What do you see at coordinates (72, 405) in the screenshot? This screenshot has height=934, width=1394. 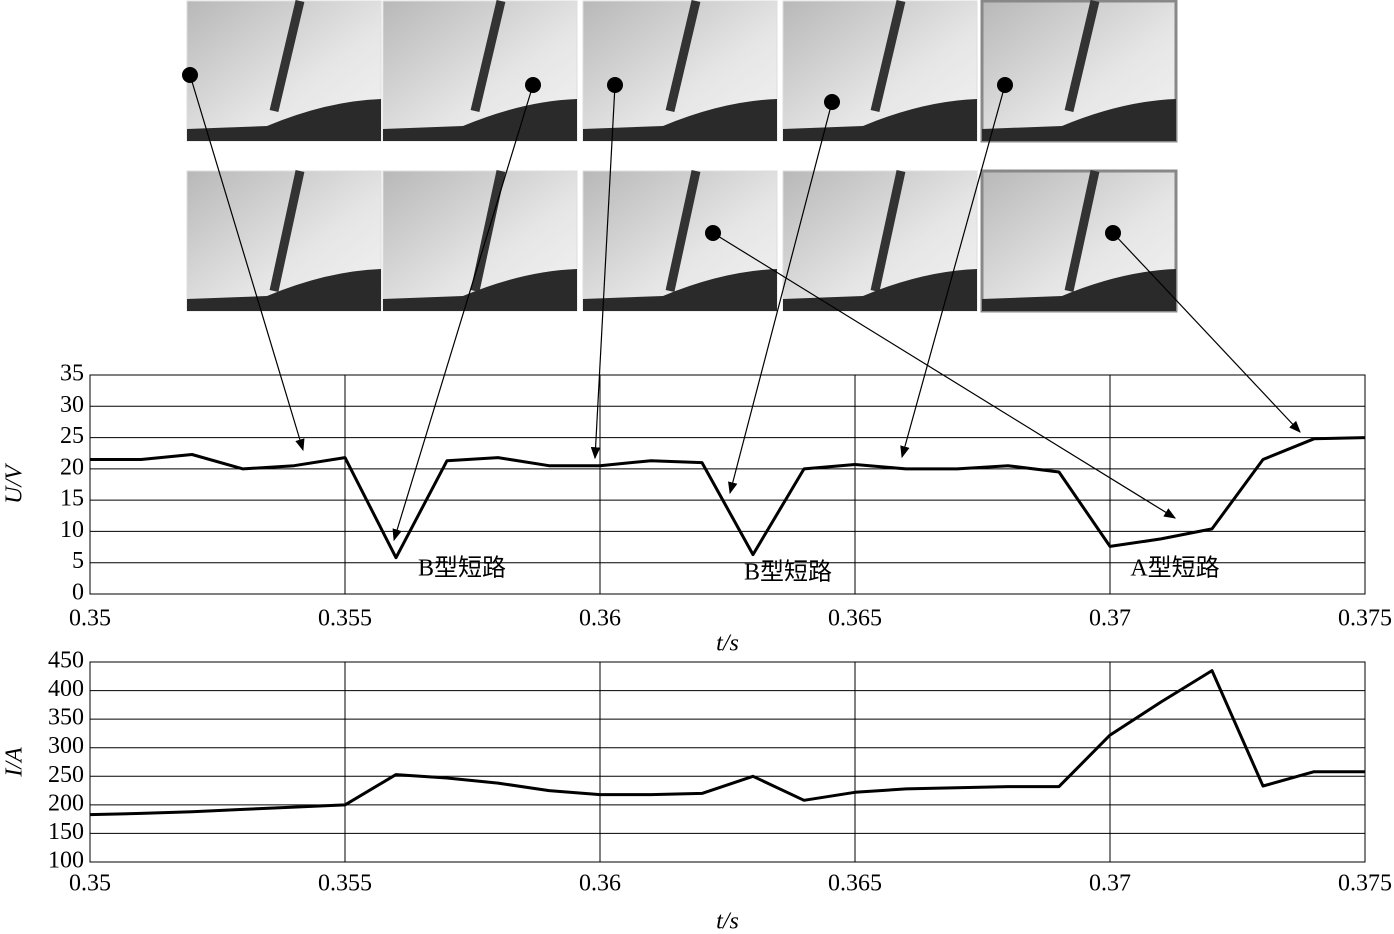 I see `y-tick-label: 30` at bounding box center [72, 405].